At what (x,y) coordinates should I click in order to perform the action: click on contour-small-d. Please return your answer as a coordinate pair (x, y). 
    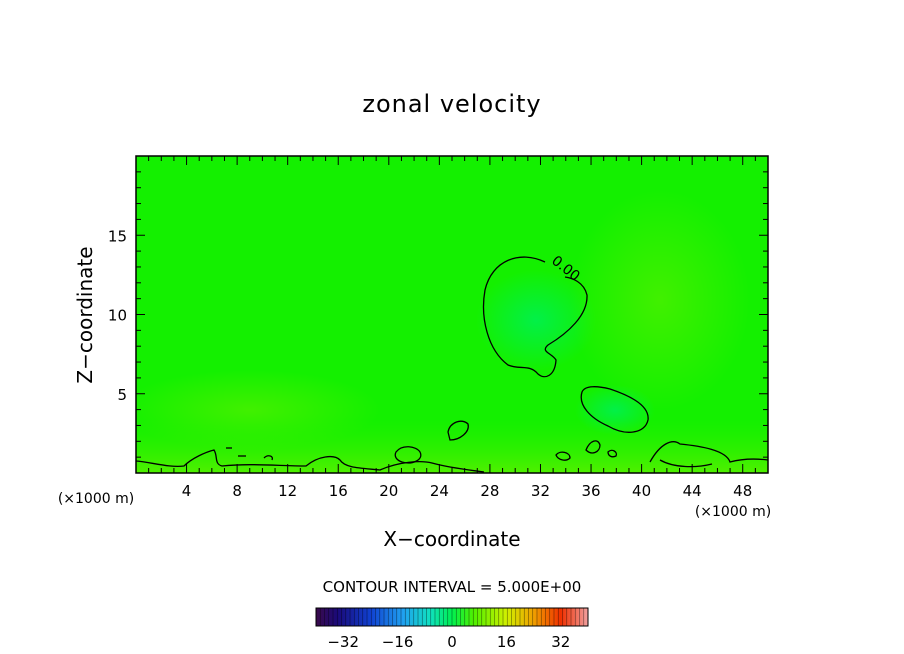
    Looking at the image, I should click on (563, 456).